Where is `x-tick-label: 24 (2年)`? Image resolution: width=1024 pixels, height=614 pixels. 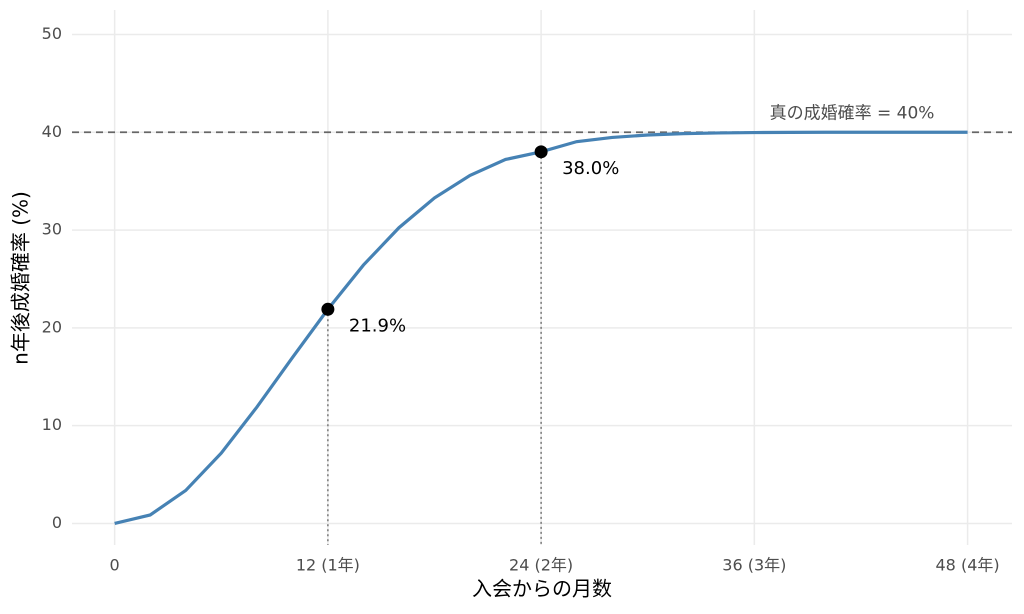
x-tick-label: 24 (2年) is located at coordinates (541, 565).